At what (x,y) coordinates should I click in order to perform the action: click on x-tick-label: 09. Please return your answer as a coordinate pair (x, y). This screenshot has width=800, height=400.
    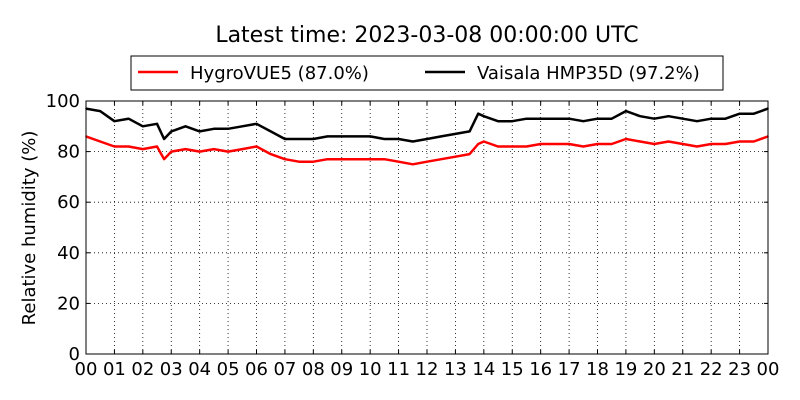
    Looking at the image, I should click on (341, 369).